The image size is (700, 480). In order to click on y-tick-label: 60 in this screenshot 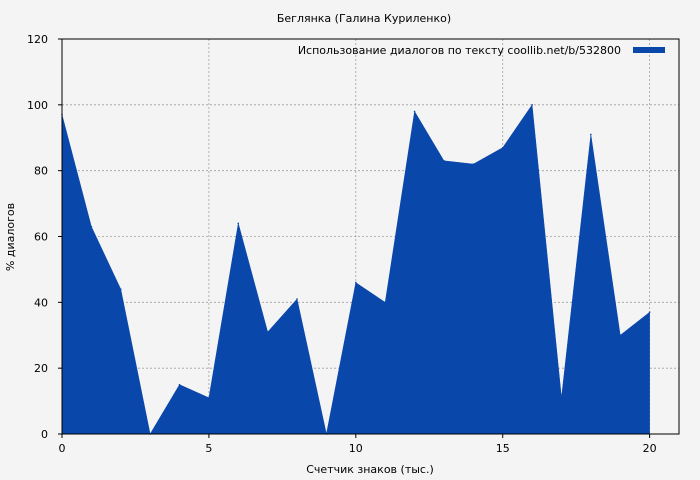, I will do `click(41, 237)`.